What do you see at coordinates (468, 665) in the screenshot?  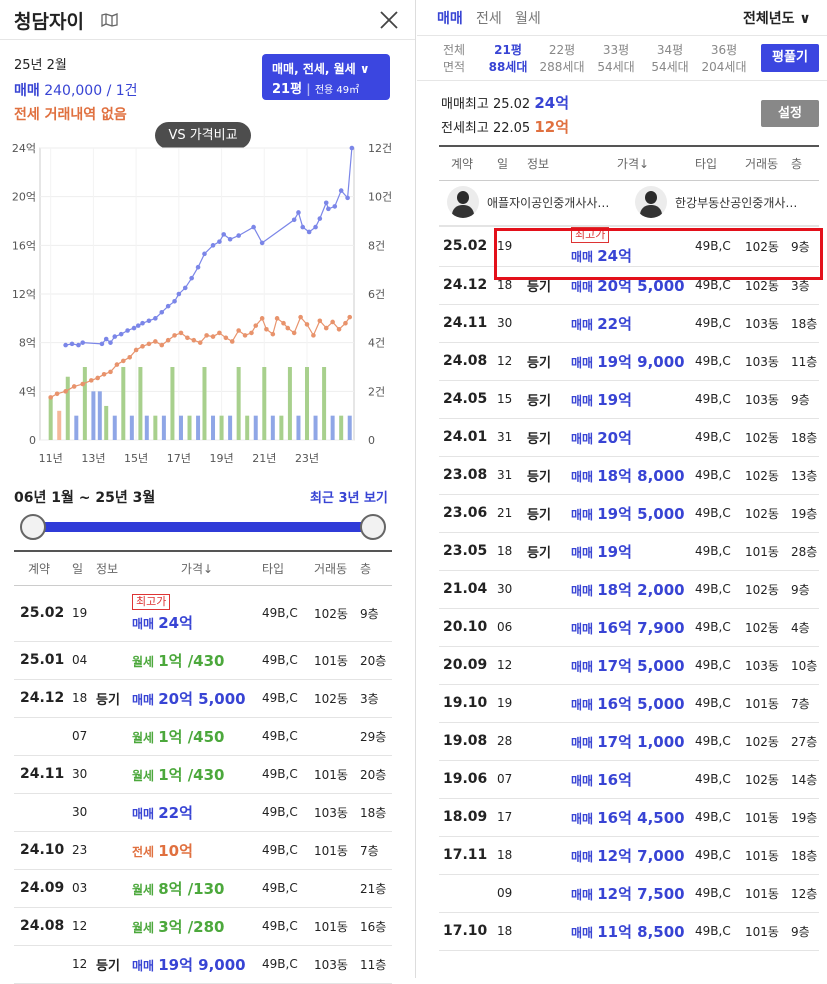 I see `row-contract: 20.09` at bounding box center [468, 665].